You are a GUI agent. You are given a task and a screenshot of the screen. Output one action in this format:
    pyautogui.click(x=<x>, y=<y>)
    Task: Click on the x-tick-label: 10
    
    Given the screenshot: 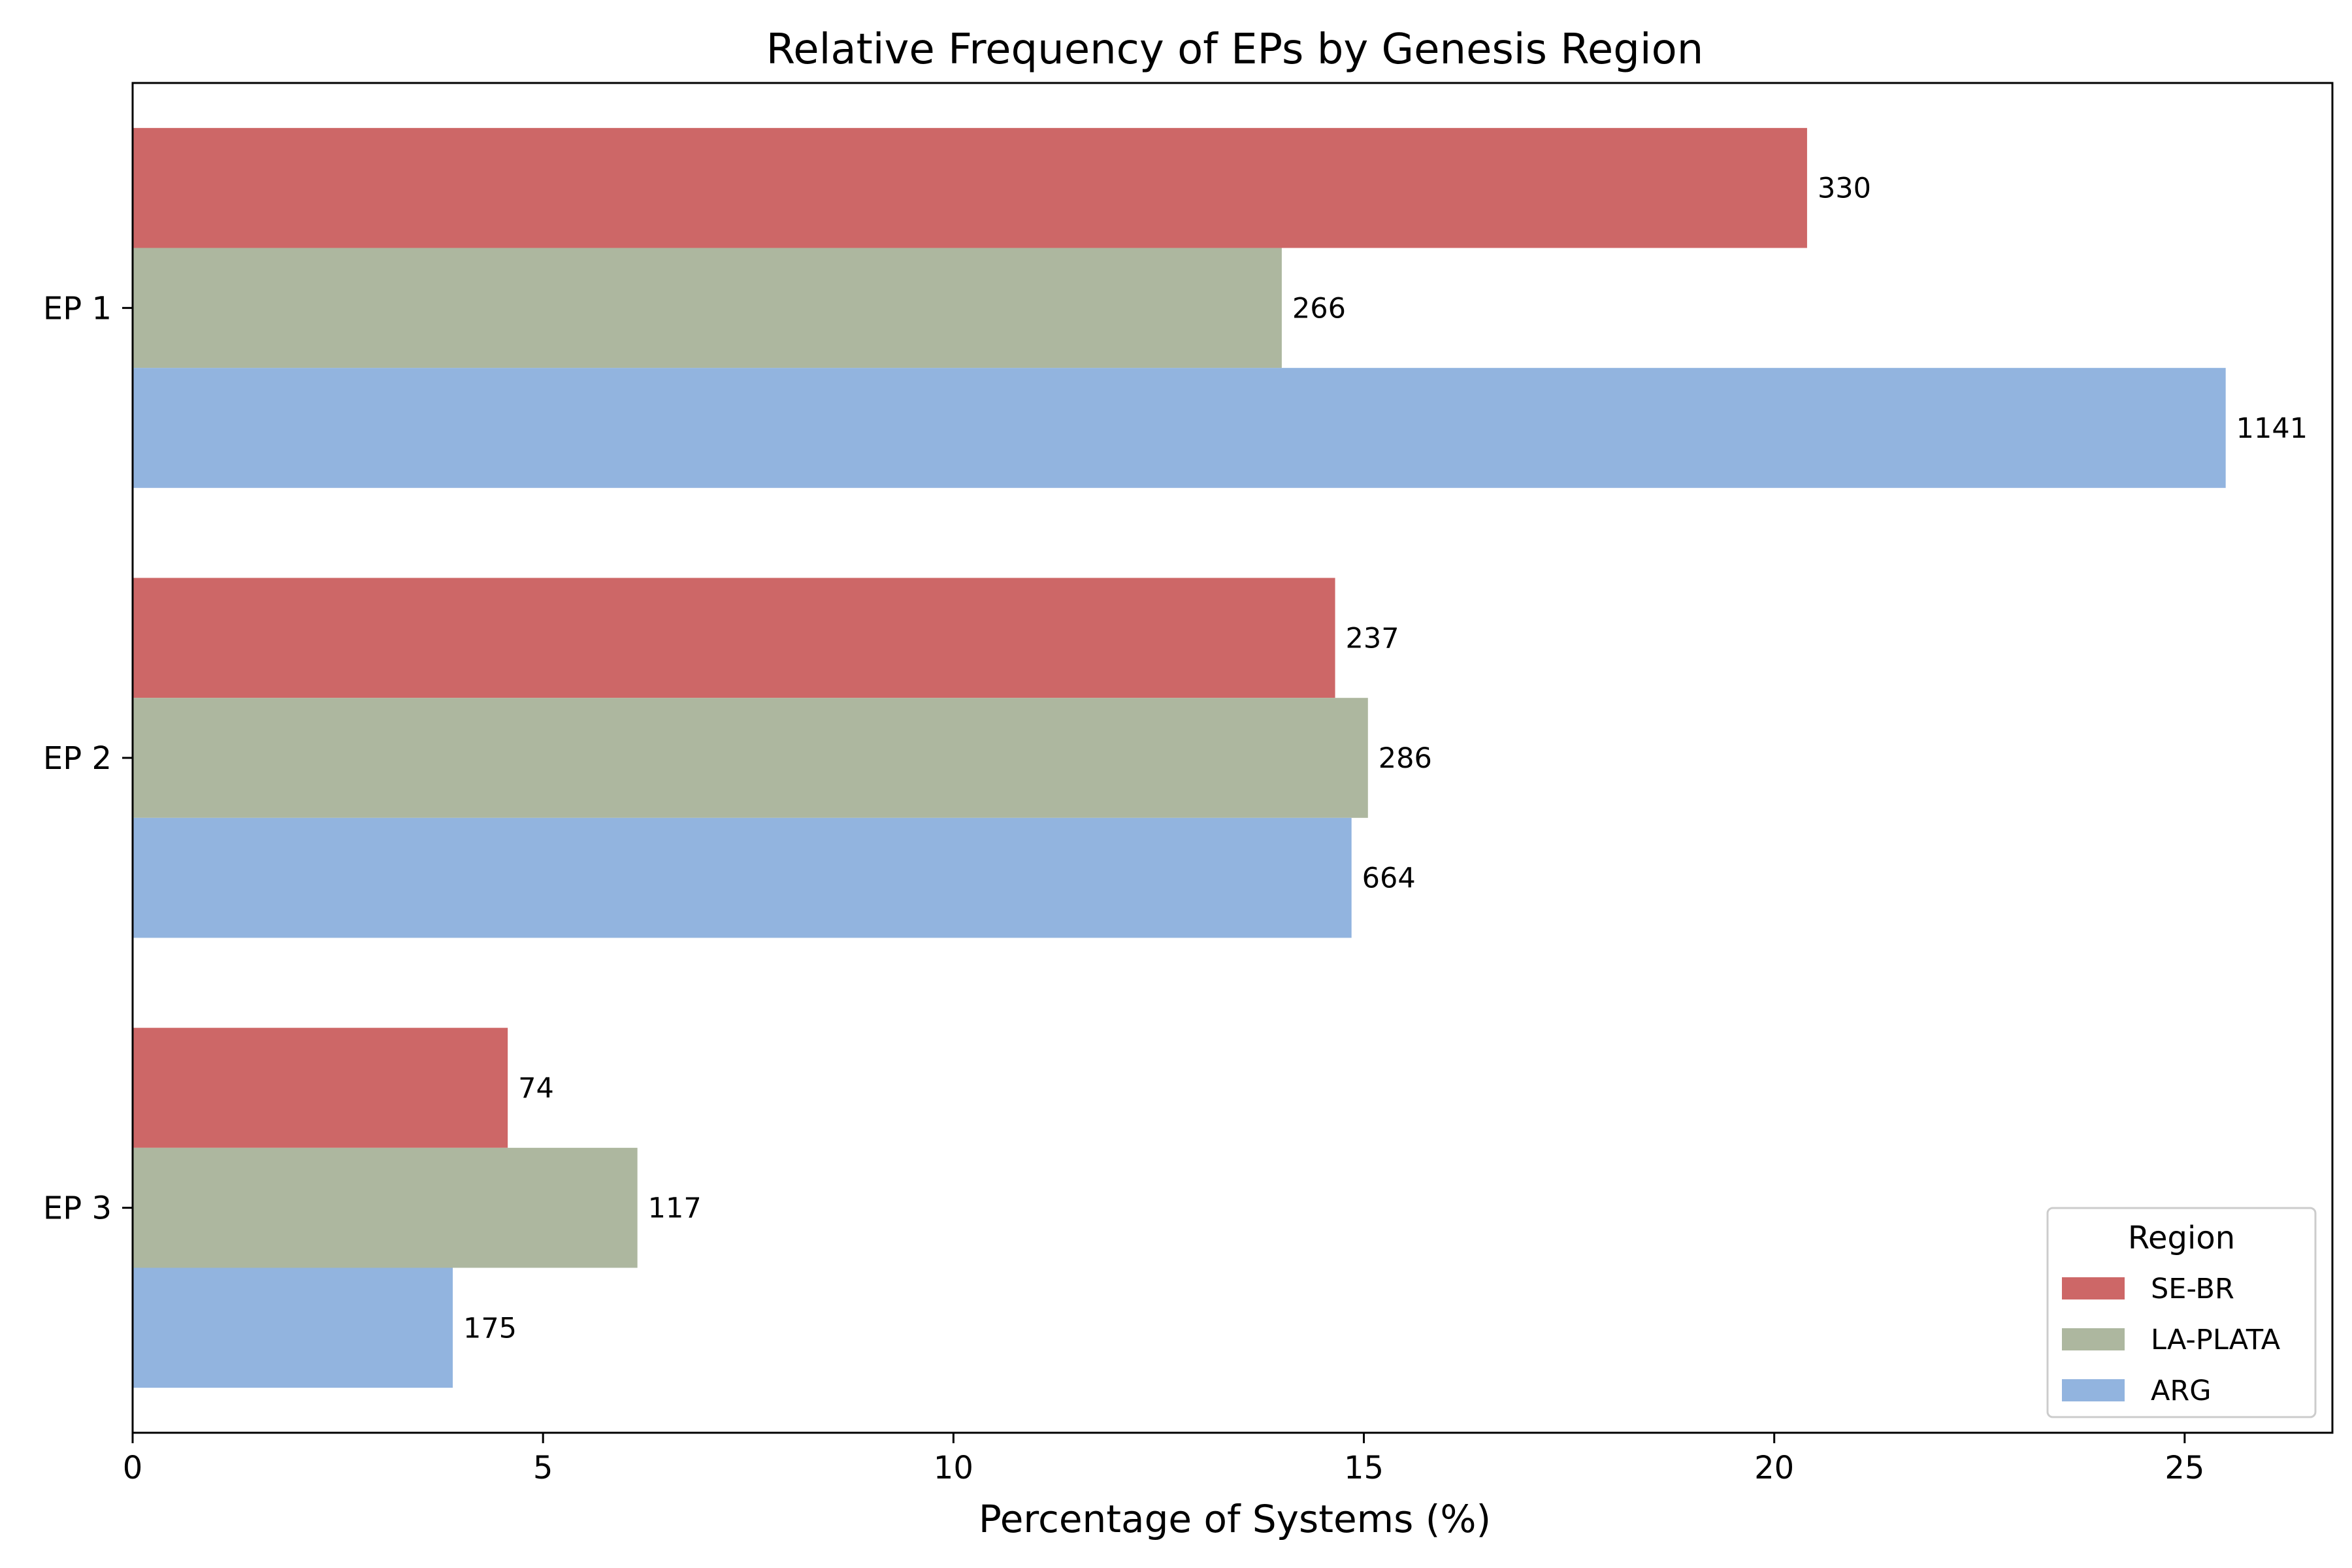 What is the action you would take?
    pyautogui.click(x=953, y=1468)
    